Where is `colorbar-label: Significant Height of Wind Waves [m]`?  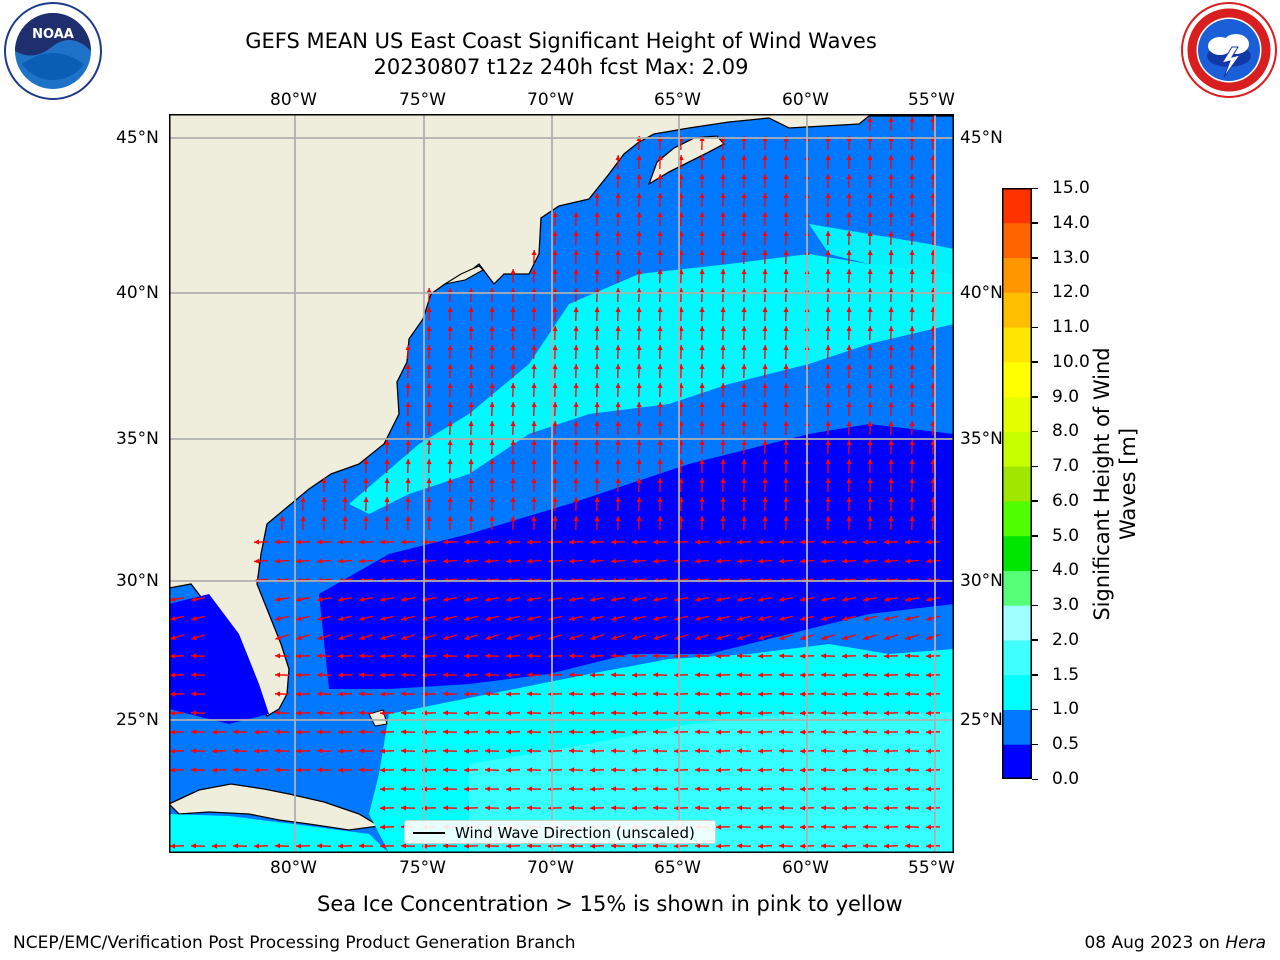
colorbar-label: Significant Height of Wind Waves [m] is located at coordinates (1115, 483).